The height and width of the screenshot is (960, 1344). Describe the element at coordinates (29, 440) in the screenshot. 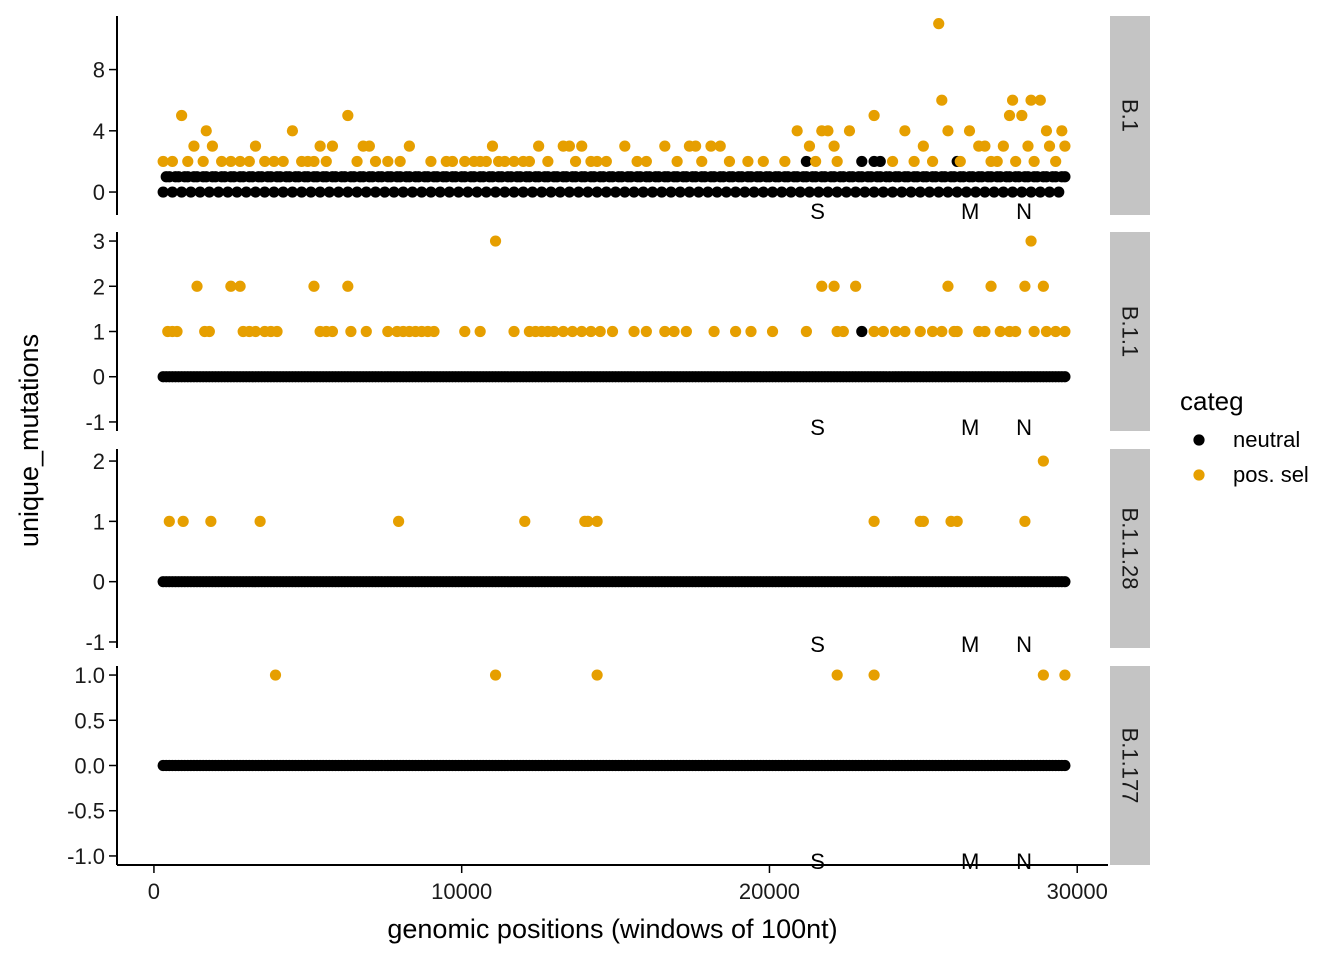

I see `y-axis-title: unique_mutations` at that location.